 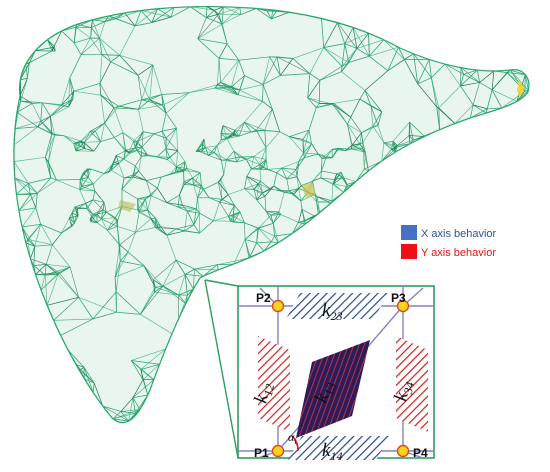 I want to click on zoom-connectors, so click(x=221, y=369).